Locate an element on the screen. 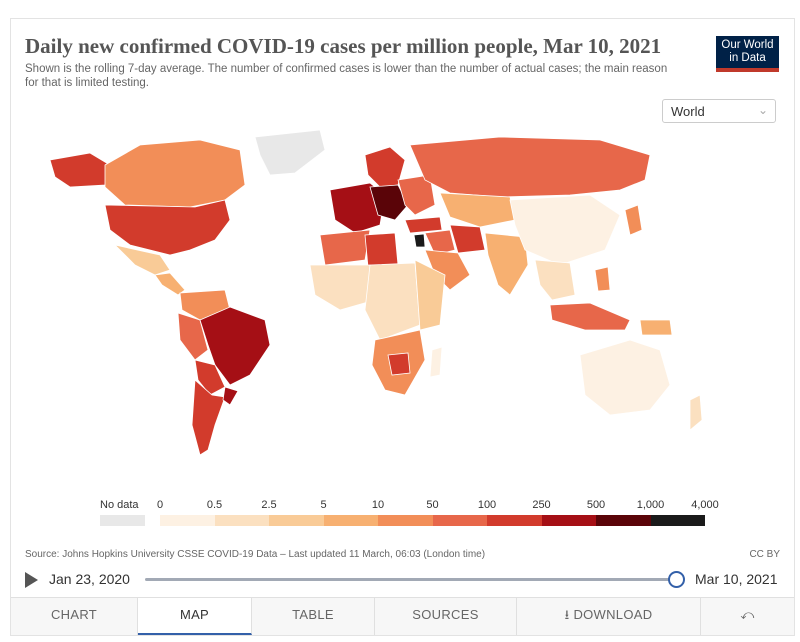  tab-chart: CHART is located at coordinates (74, 616).